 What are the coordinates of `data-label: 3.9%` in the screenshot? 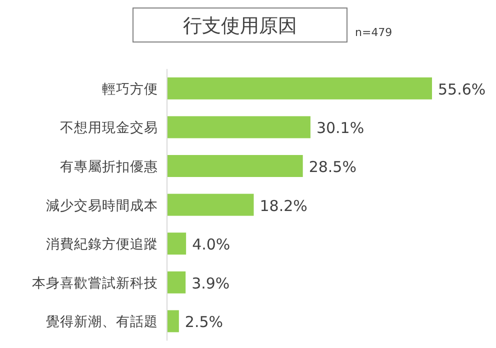 It's located at (211, 283).